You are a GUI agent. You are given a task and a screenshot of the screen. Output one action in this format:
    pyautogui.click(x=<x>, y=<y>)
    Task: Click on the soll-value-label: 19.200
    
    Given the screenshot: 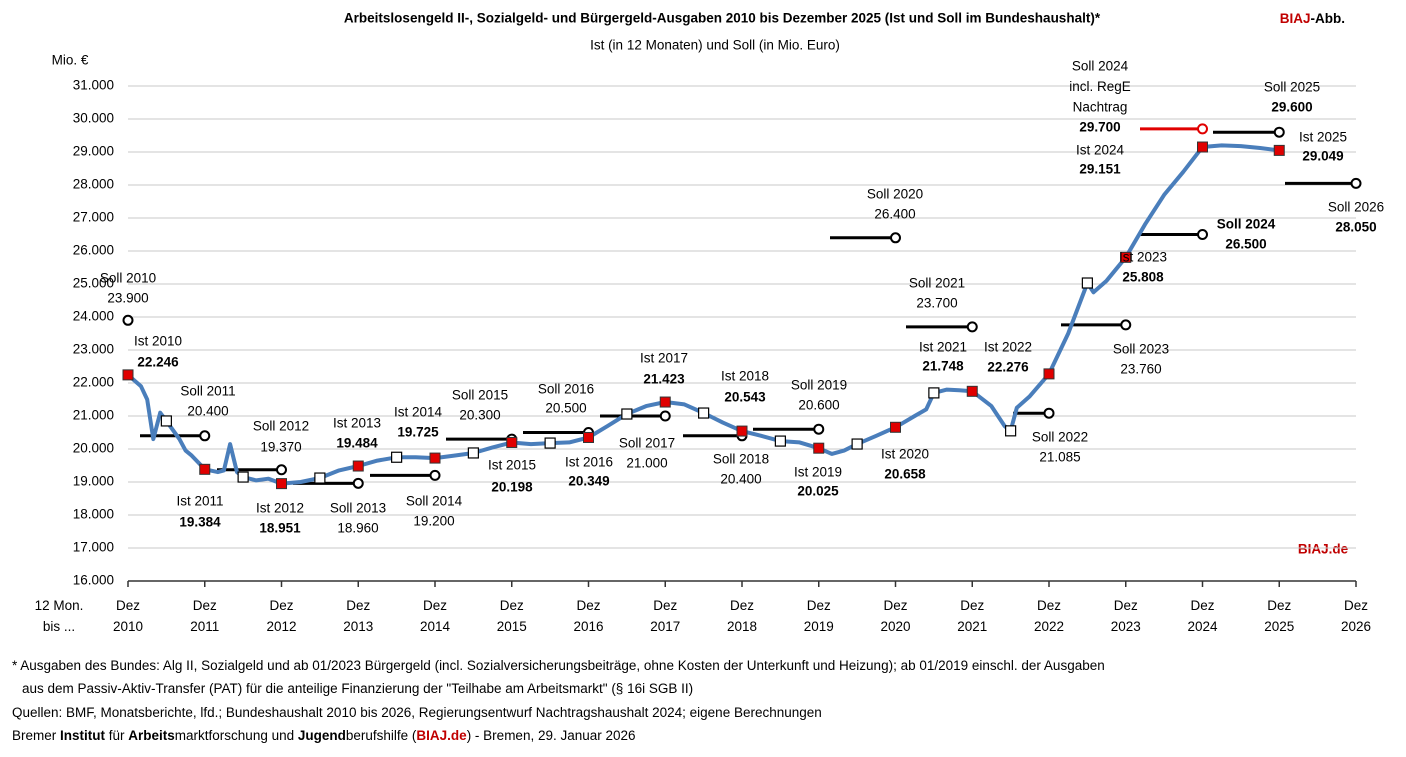 What is the action you would take?
    pyautogui.click(x=433, y=521)
    